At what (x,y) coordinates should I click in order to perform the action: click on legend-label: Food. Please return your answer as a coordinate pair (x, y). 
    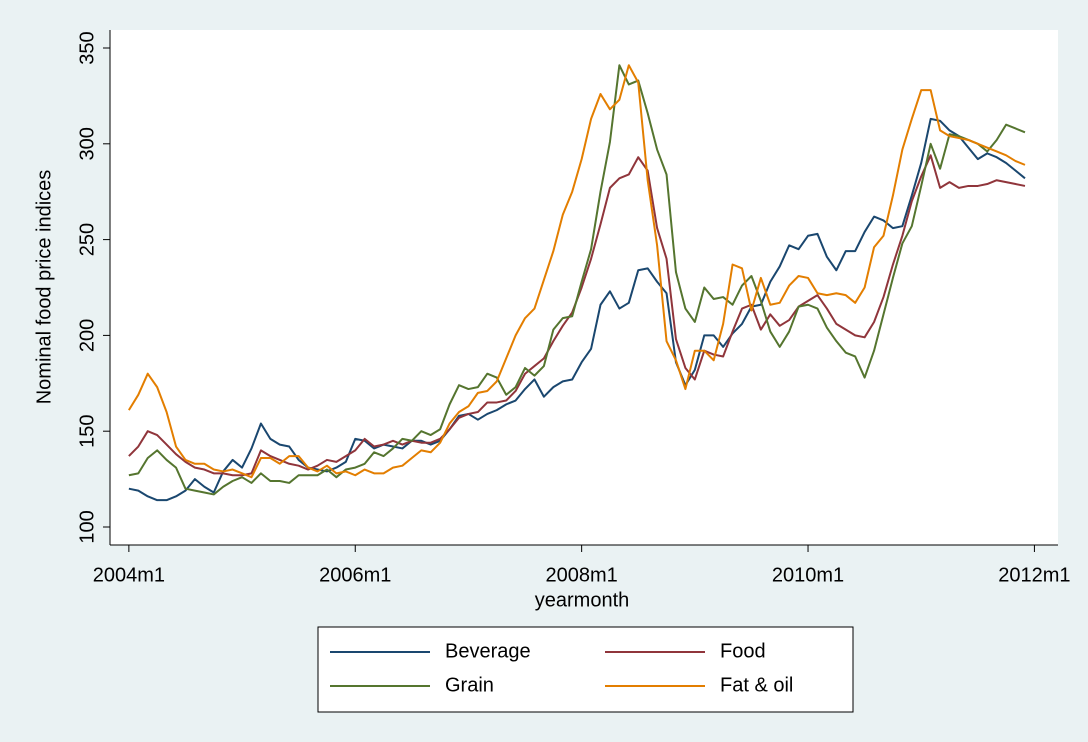
    Looking at the image, I should click on (743, 651).